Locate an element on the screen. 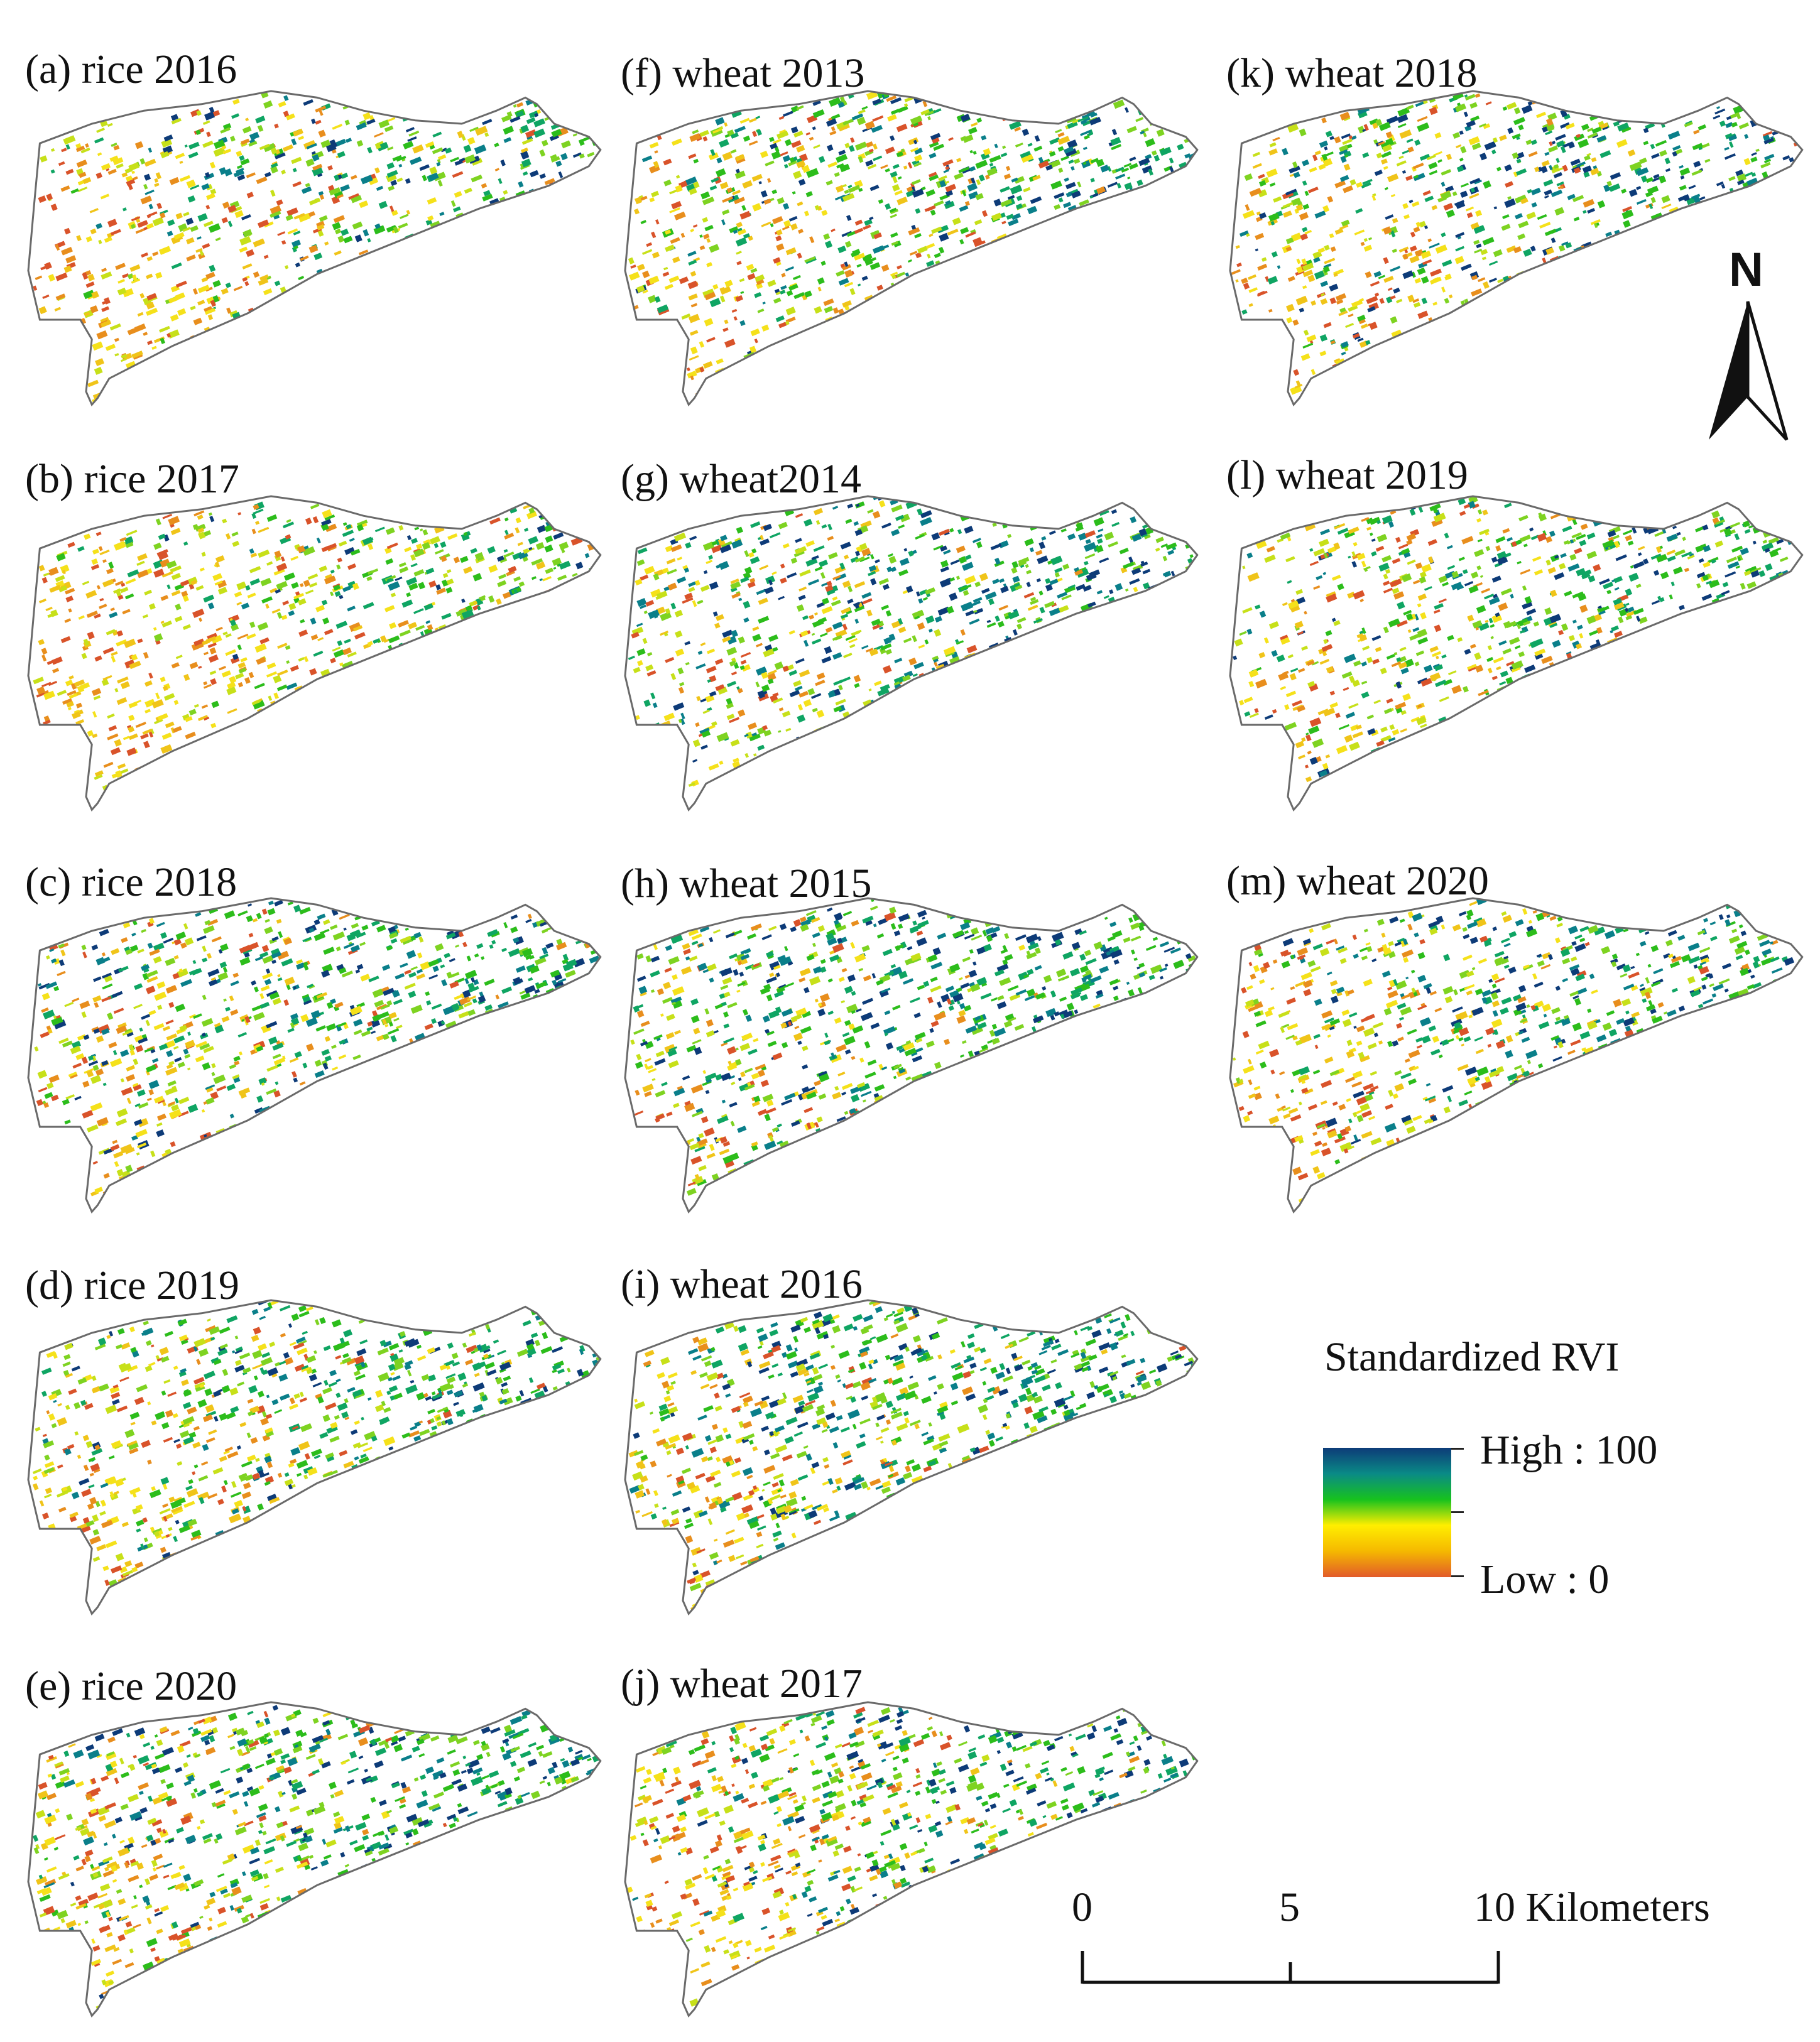 This screenshot has width=1820, height=2042. map-panel-l is located at coordinates (1516, 653).